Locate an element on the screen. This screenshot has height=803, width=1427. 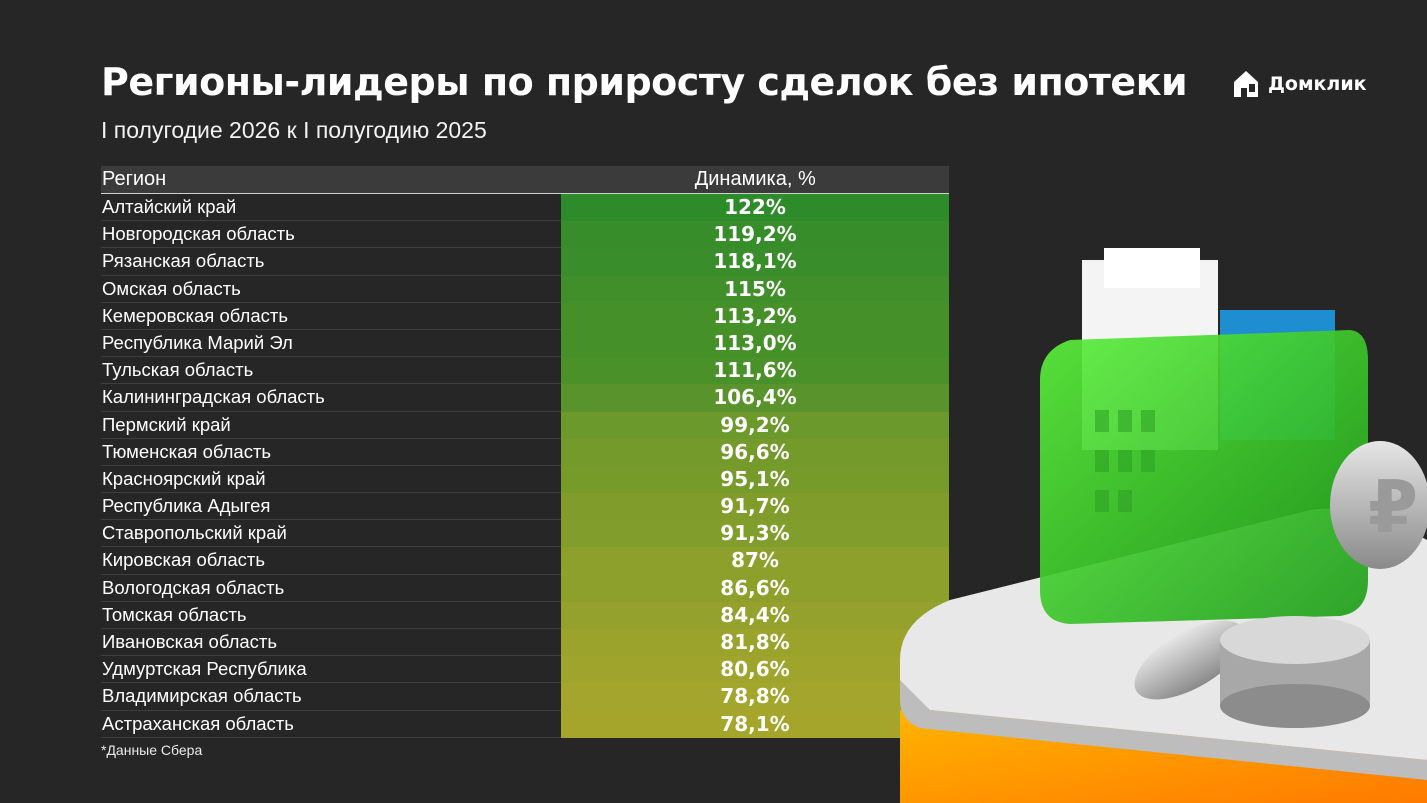
region-name: Рязанская область is located at coordinates (331, 262).